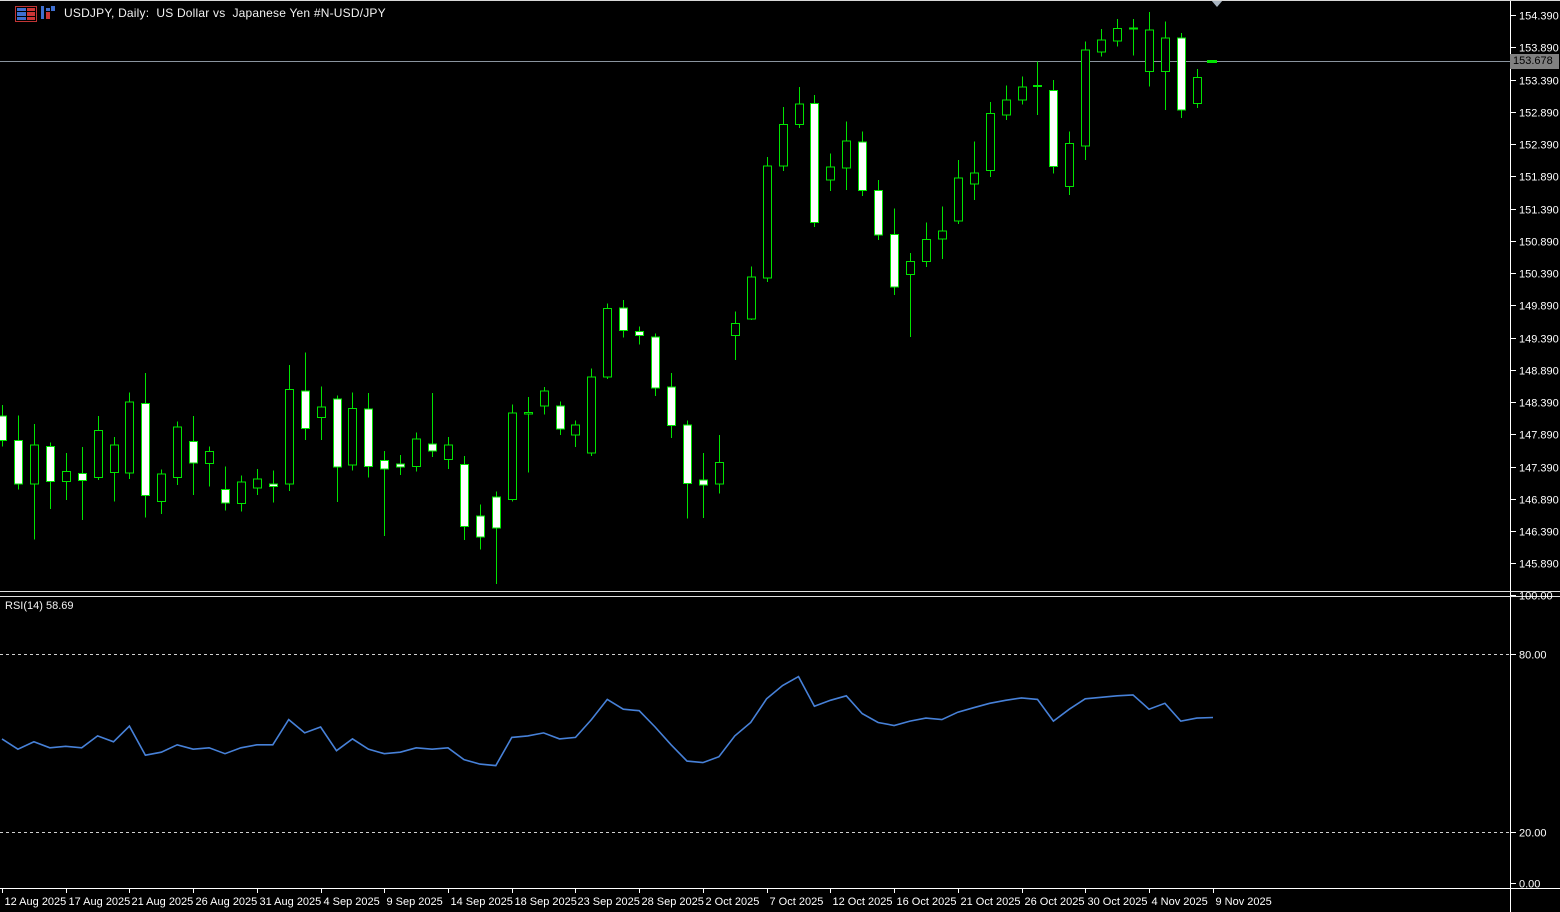  I want to click on time-axis-label: 31 Aug 2025, so click(291, 902).